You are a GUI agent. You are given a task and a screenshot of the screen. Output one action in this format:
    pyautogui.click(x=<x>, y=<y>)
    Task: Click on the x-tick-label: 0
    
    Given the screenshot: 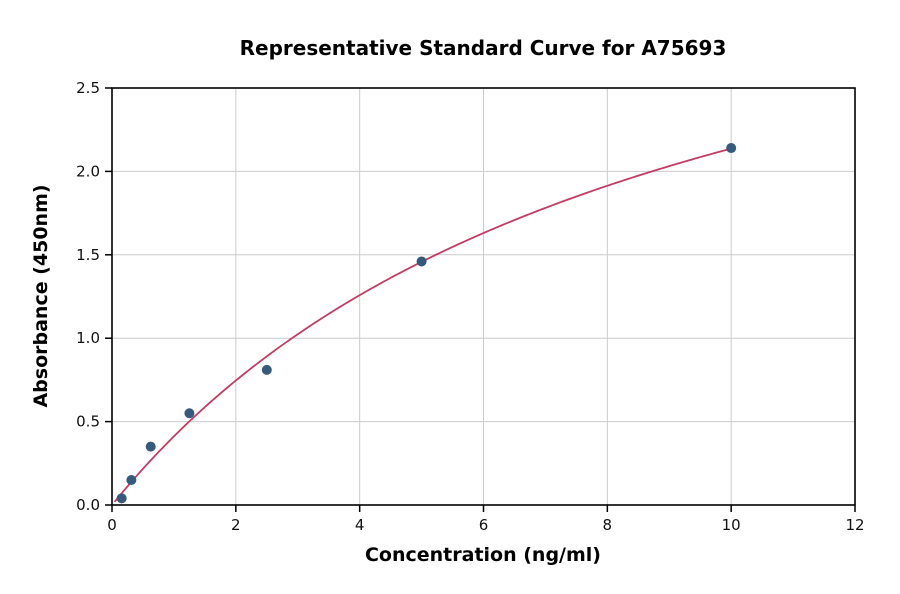 What is the action you would take?
    pyautogui.click(x=112, y=525)
    